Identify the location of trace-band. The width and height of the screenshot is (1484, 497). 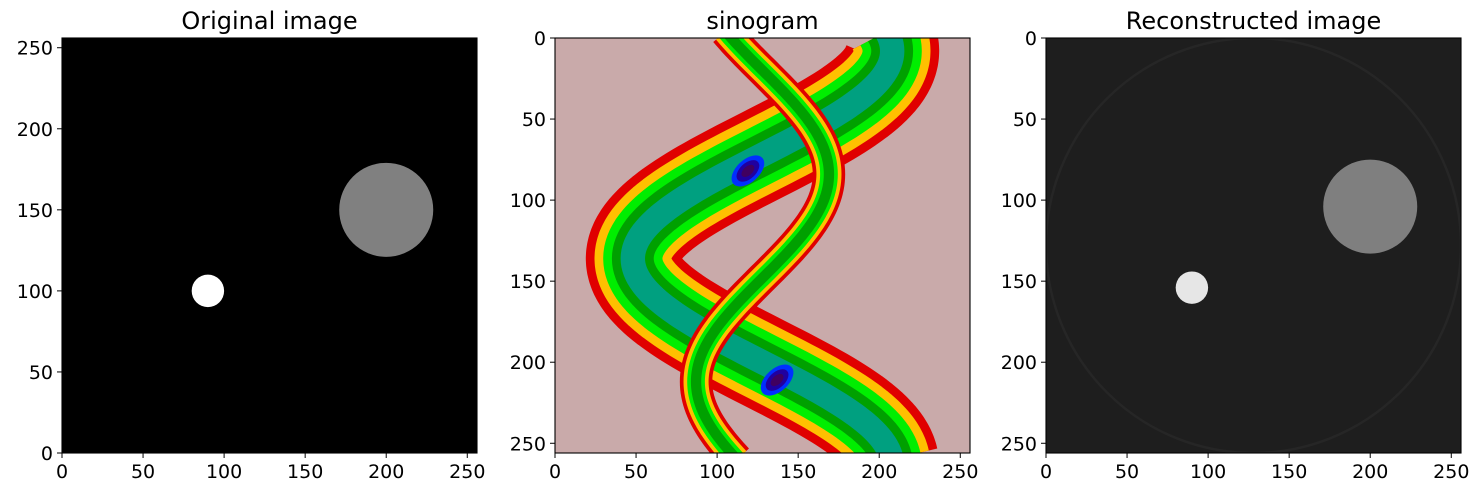
(762, 245).